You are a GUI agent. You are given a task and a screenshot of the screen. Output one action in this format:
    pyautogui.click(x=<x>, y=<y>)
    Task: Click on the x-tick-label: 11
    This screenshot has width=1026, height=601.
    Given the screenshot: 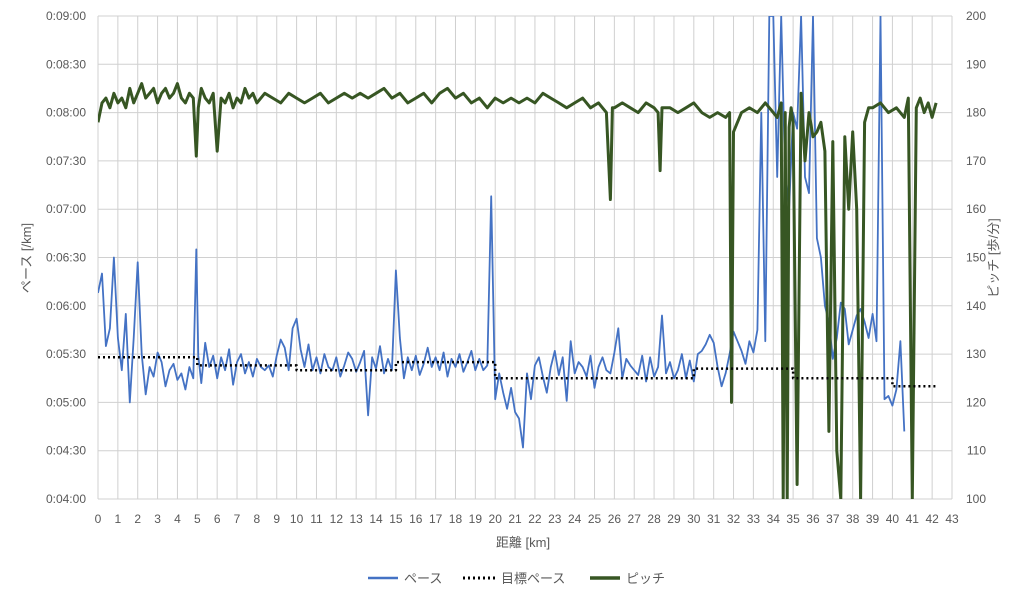 What is the action you would take?
    pyautogui.click(x=316, y=519)
    